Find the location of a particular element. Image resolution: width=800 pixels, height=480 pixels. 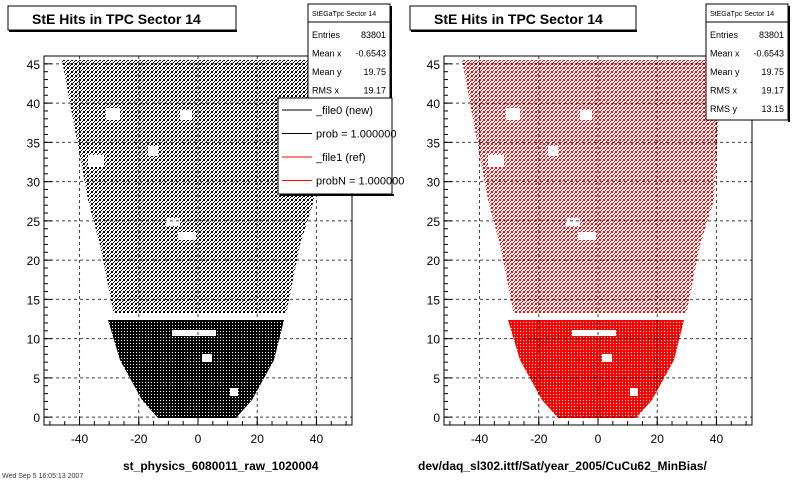

hole-7-left is located at coordinates (194, 333).